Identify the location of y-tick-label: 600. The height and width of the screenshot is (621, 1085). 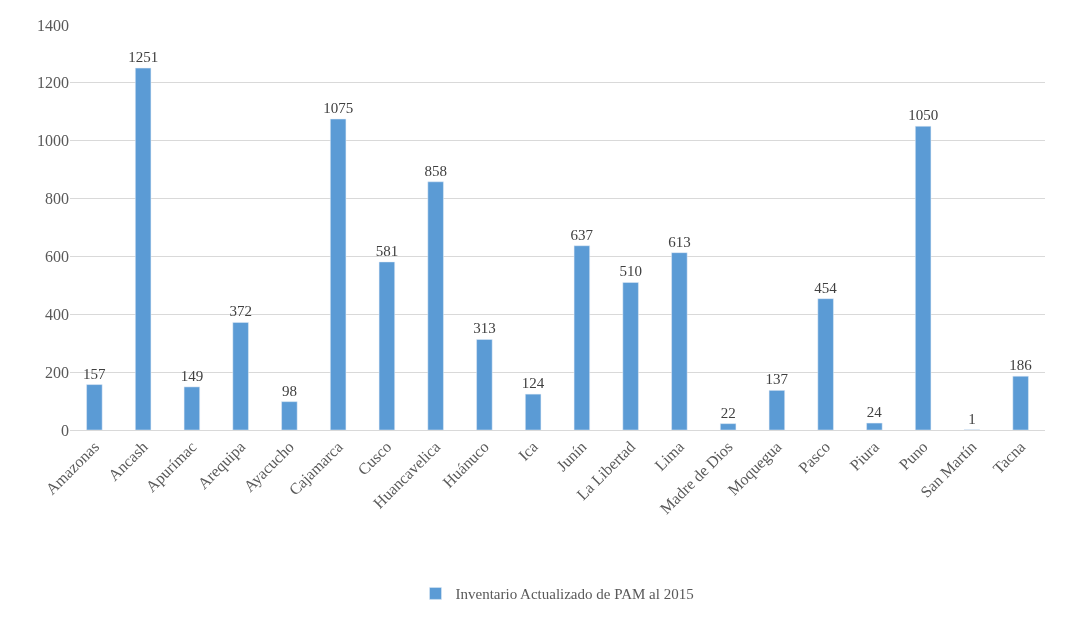
(57, 257).